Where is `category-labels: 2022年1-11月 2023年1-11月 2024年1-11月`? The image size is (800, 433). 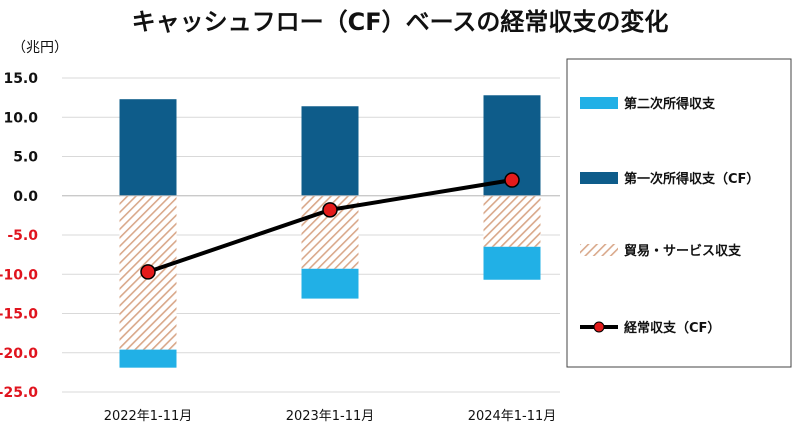
category-labels: 2022年1-11月 2023年1-11月 2024年1-11月 is located at coordinates (330, 416).